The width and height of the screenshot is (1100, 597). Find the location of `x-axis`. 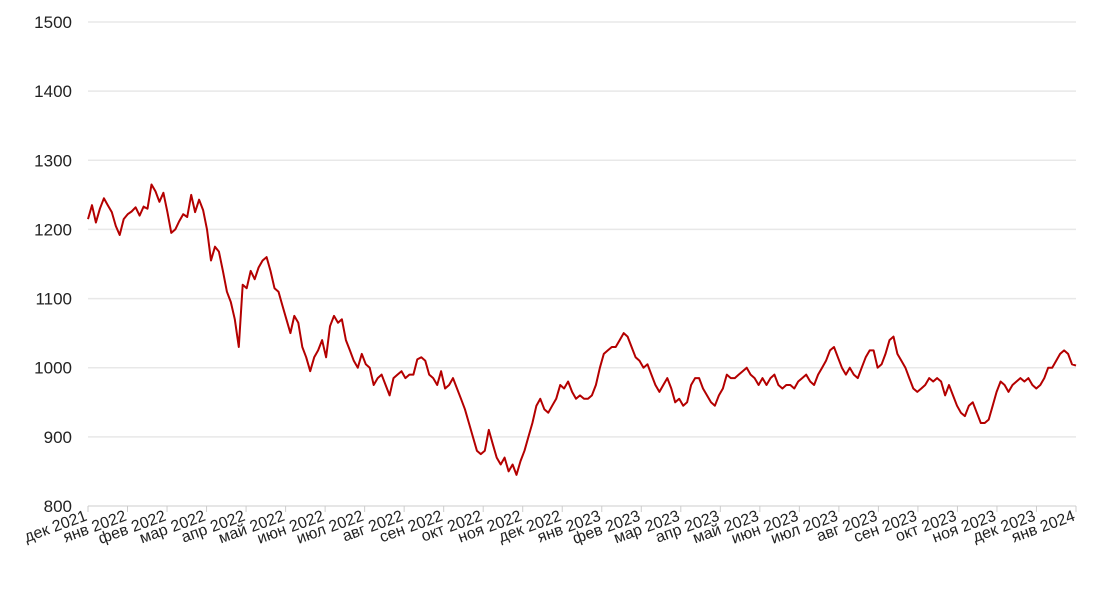

x-axis is located at coordinates (582, 508).